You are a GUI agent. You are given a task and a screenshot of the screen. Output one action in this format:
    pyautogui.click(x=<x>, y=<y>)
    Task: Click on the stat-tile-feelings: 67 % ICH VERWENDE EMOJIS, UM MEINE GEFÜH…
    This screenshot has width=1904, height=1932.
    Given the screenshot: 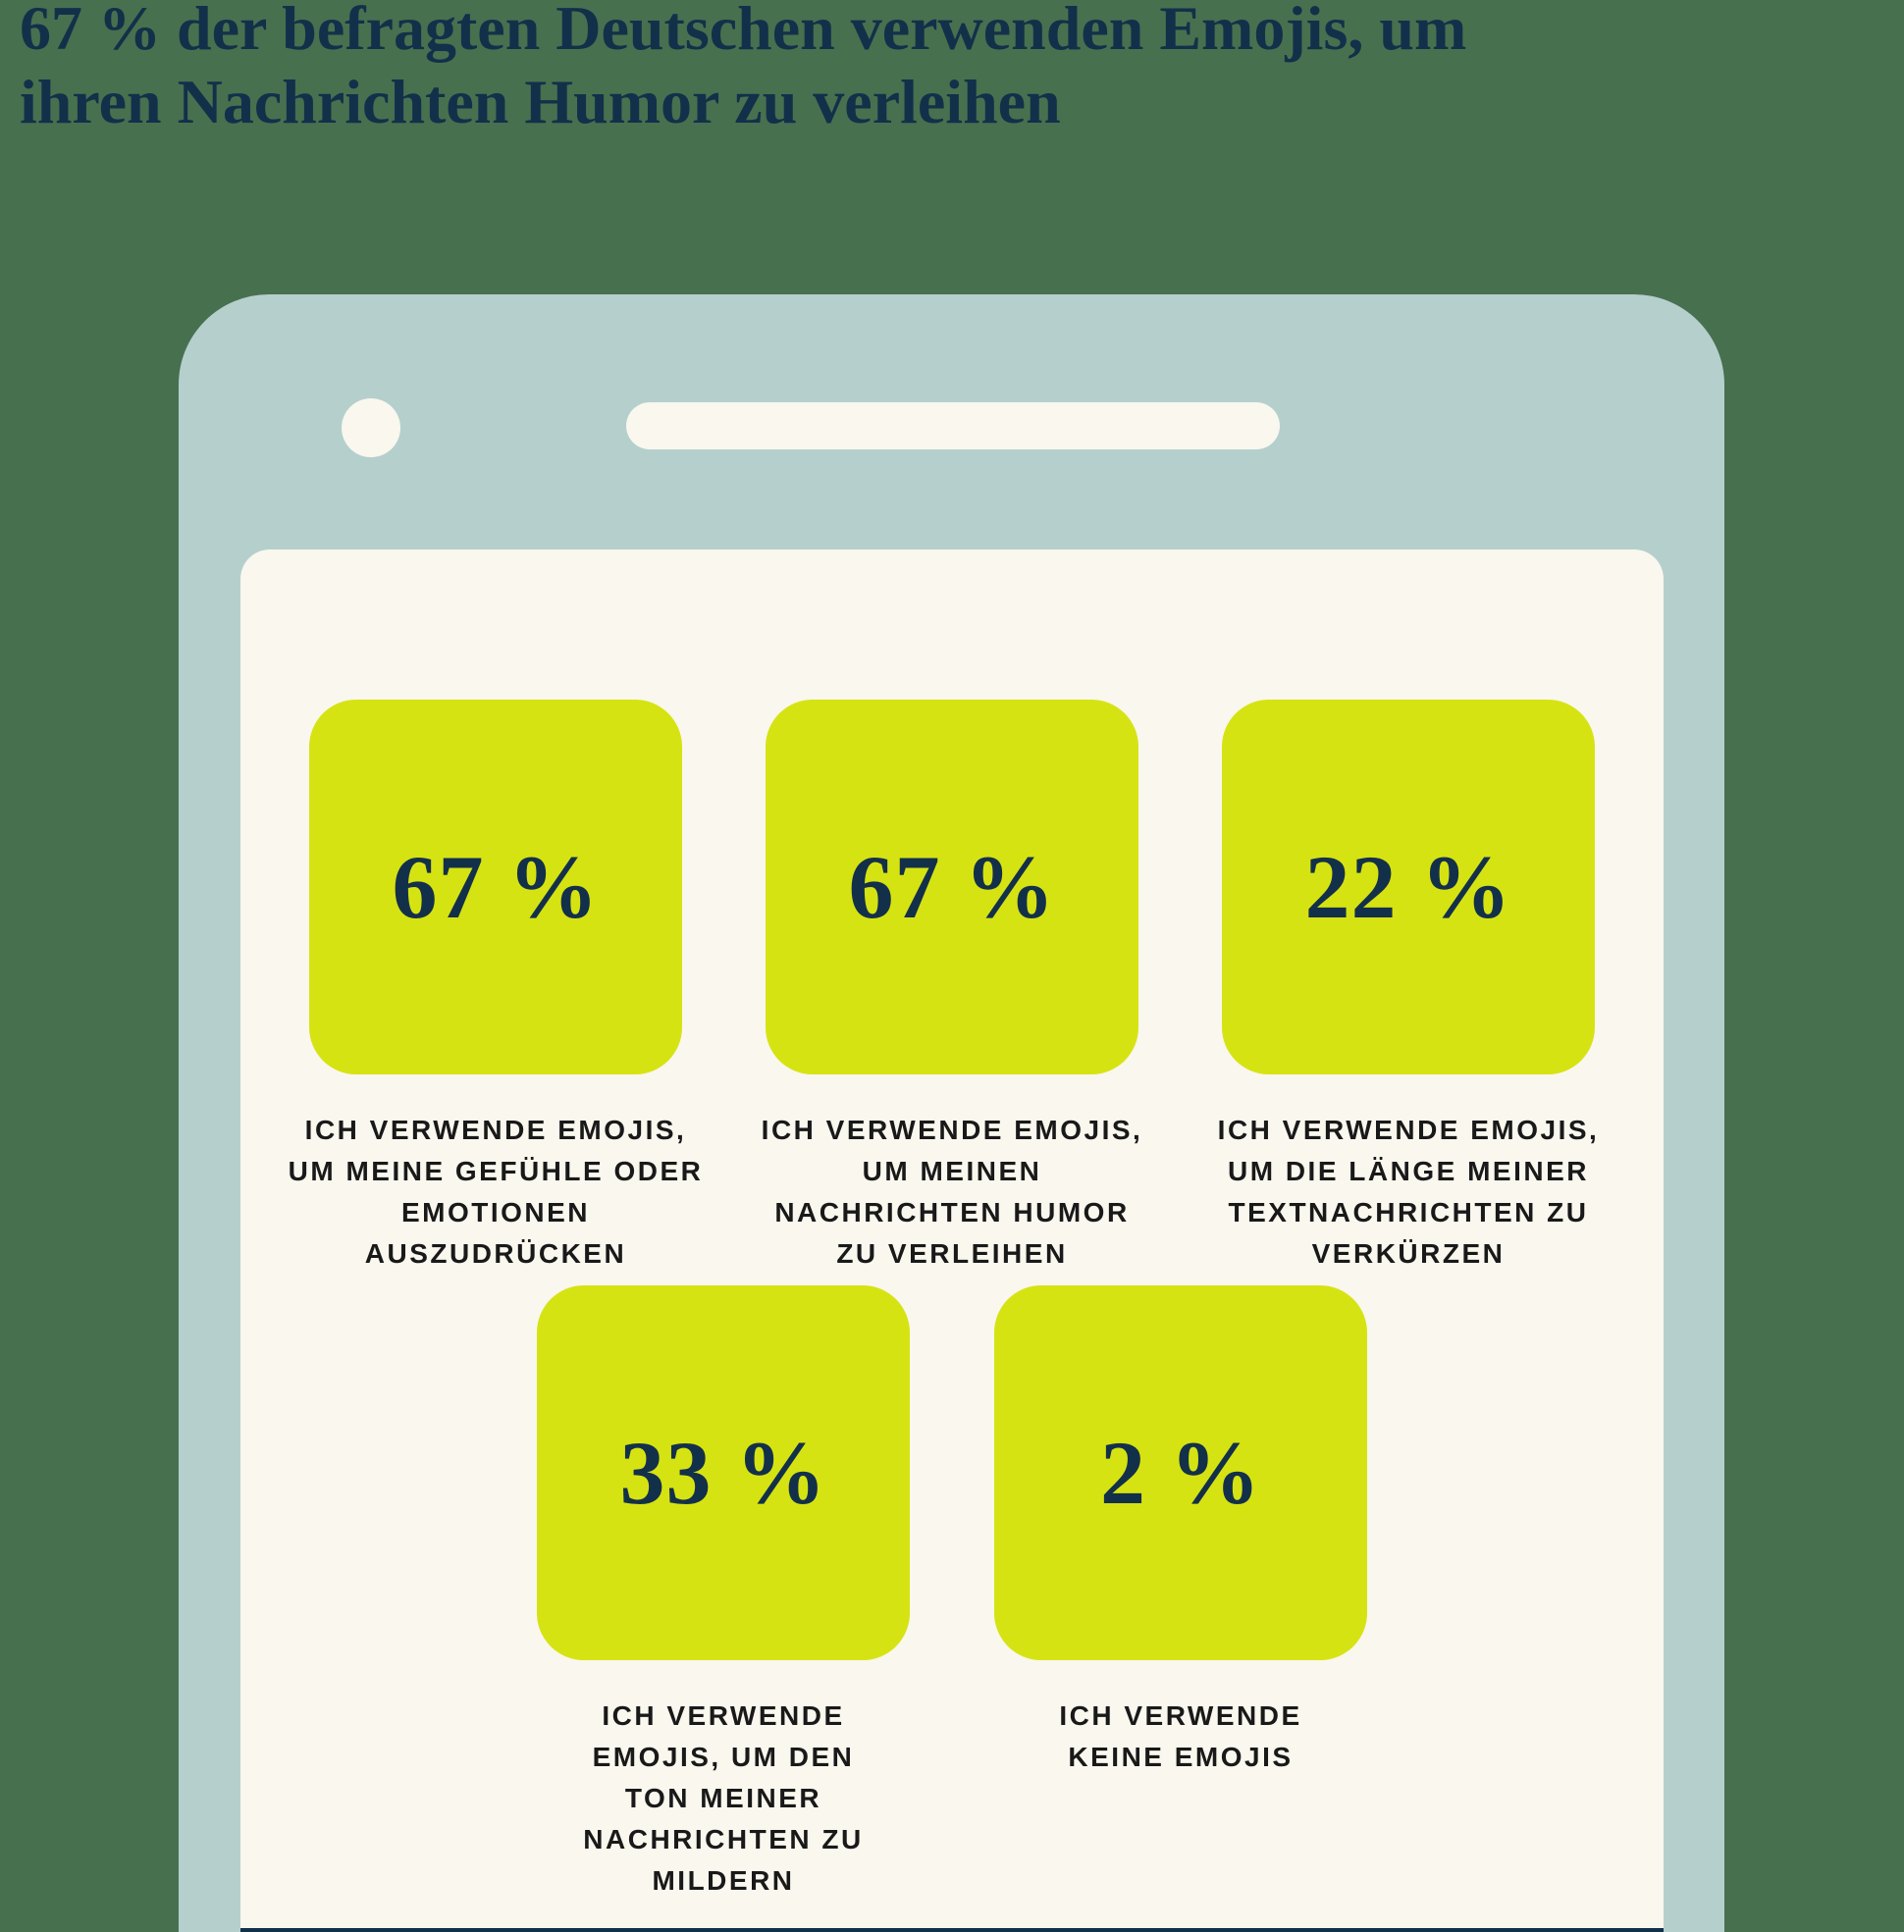 What is the action you would take?
    pyautogui.click(x=495, y=988)
    